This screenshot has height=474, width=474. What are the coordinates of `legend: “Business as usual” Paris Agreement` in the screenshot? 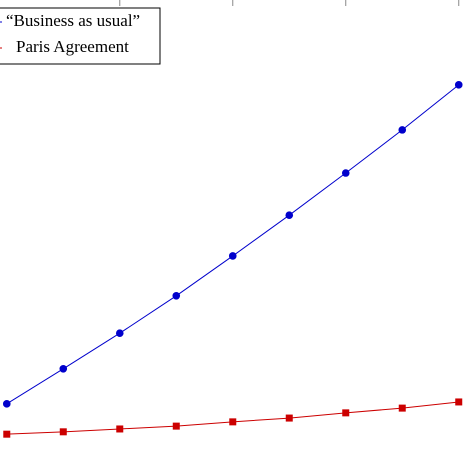 It's located at (80, 36).